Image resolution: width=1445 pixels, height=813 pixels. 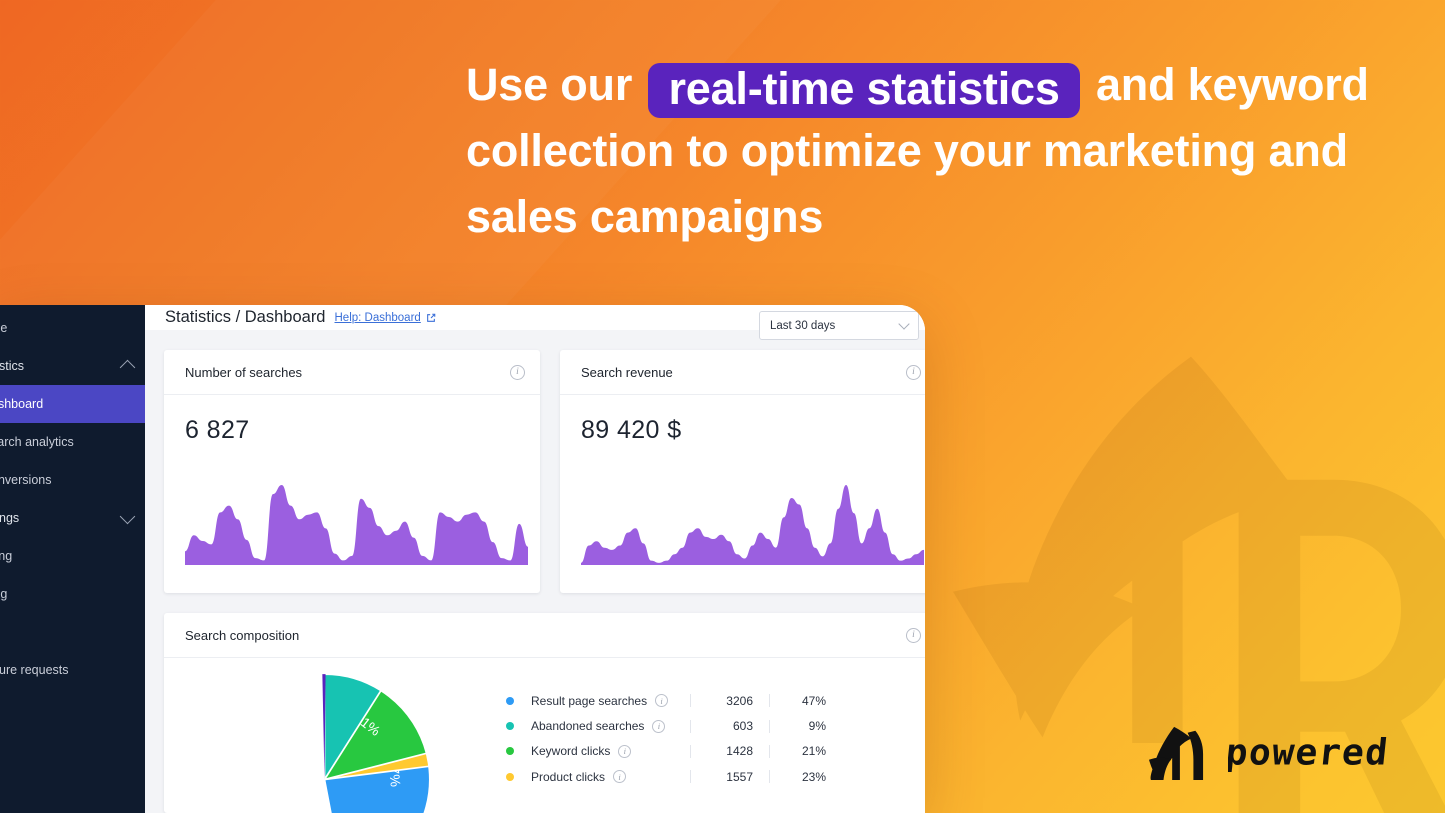 I want to click on sidebar-item-help: Help, so click(x=72, y=632).